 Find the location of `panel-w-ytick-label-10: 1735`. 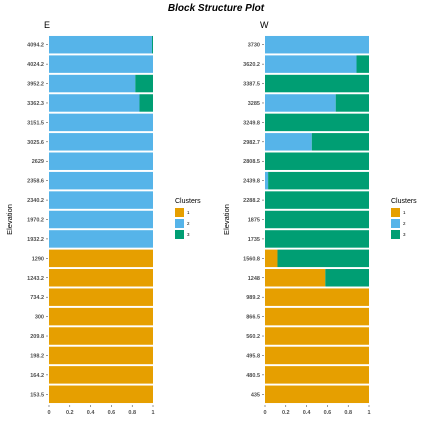

panel-w-ytick-label-10: 1735 is located at coordinates (254, 240).